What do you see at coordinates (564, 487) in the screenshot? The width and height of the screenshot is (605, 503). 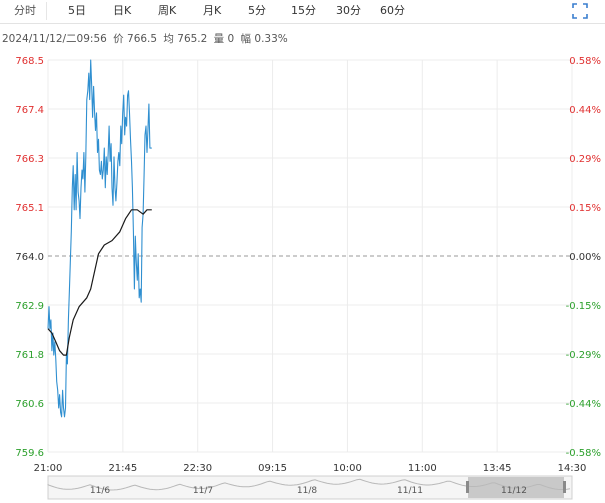 I see `navigator-handle-right` at bounding box center [564, 487].